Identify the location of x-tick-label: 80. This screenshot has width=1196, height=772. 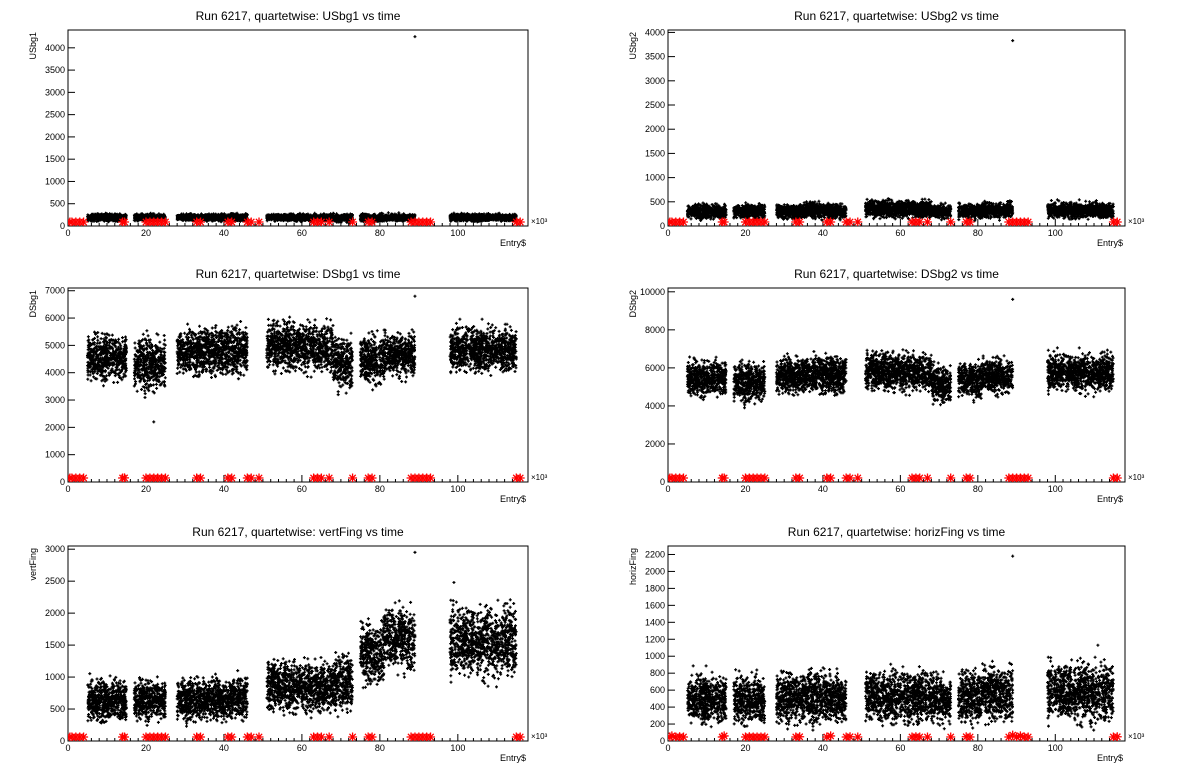
(380, 489).